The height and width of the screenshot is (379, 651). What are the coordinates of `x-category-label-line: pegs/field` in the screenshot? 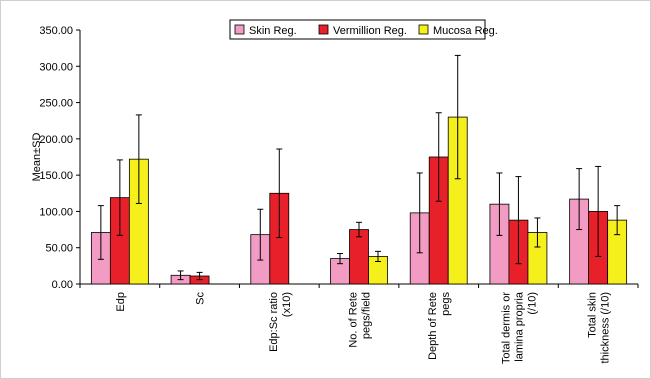 It's located at (367, 315).